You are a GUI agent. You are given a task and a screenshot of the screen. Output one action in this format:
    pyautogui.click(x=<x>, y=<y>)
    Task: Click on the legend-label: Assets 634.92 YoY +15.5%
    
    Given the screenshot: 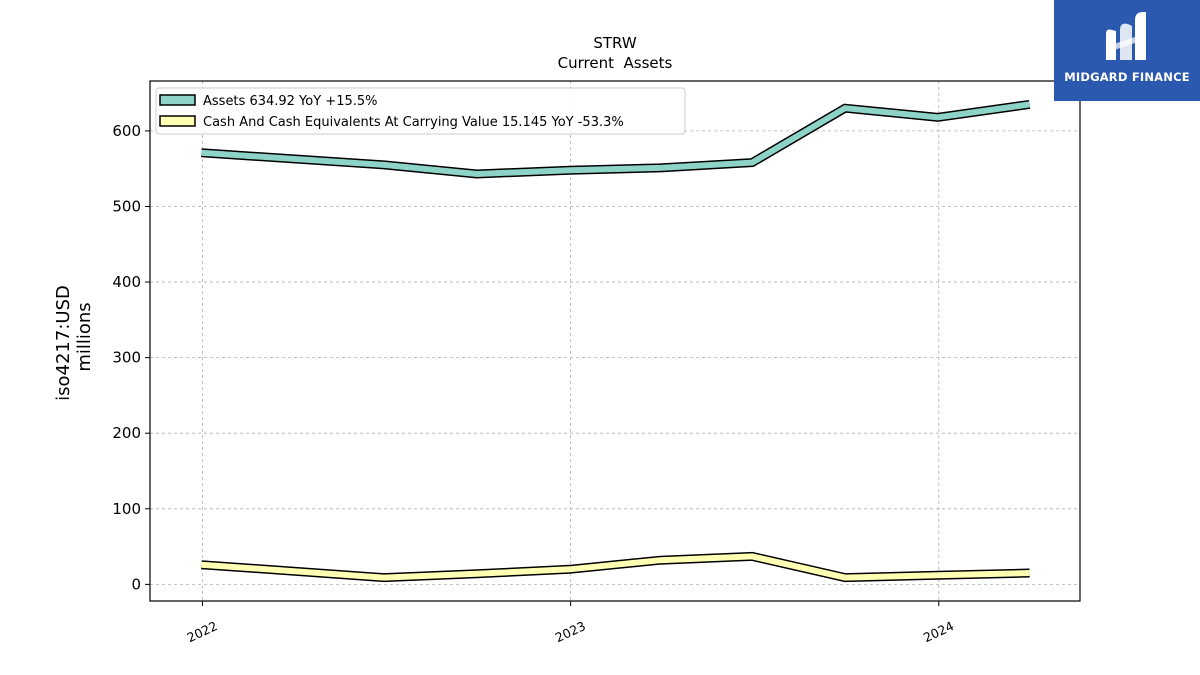 What is the action you would take?
    pyautogui.click(x=290, y=101)
    